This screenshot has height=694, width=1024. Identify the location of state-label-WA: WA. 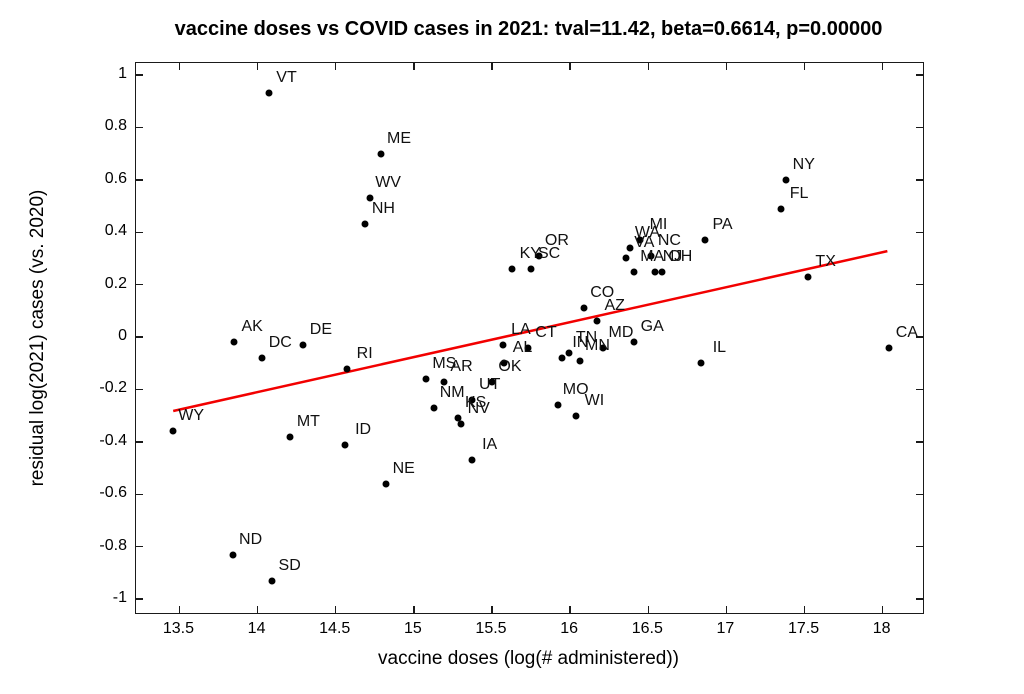
(647, 232).